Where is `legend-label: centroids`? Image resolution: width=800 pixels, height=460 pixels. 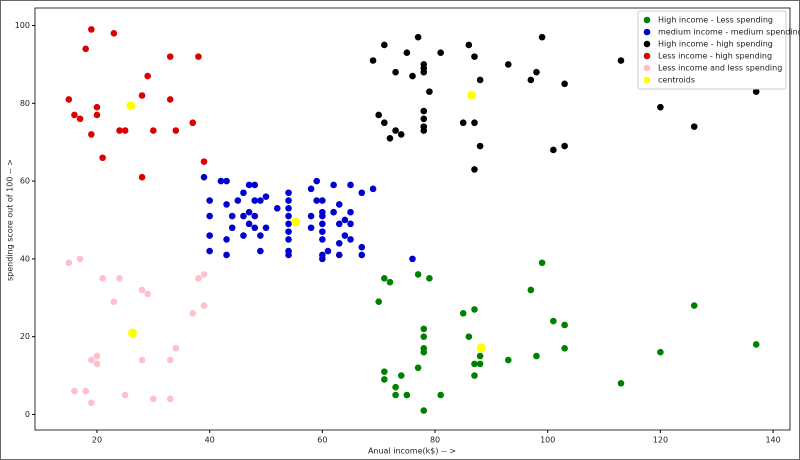 legend-label: centroids is located at coordinates (676, 80).